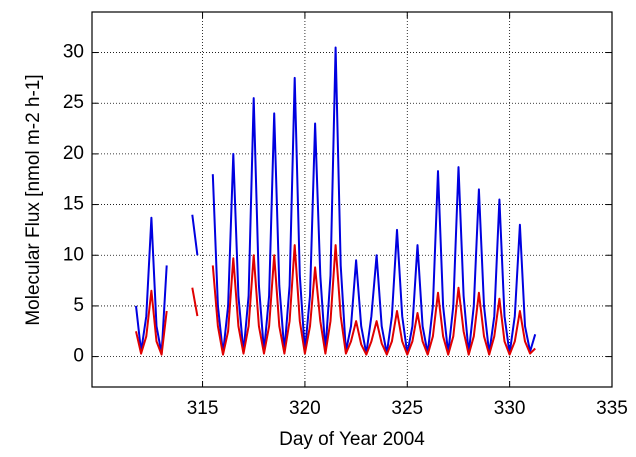 Image resolution: width=636 pixels, height=457 pixels. What do you see at coordinates (510, 408) in the screenshot?
I see `x-tick-label: 330` at bounding box center [510, 408].